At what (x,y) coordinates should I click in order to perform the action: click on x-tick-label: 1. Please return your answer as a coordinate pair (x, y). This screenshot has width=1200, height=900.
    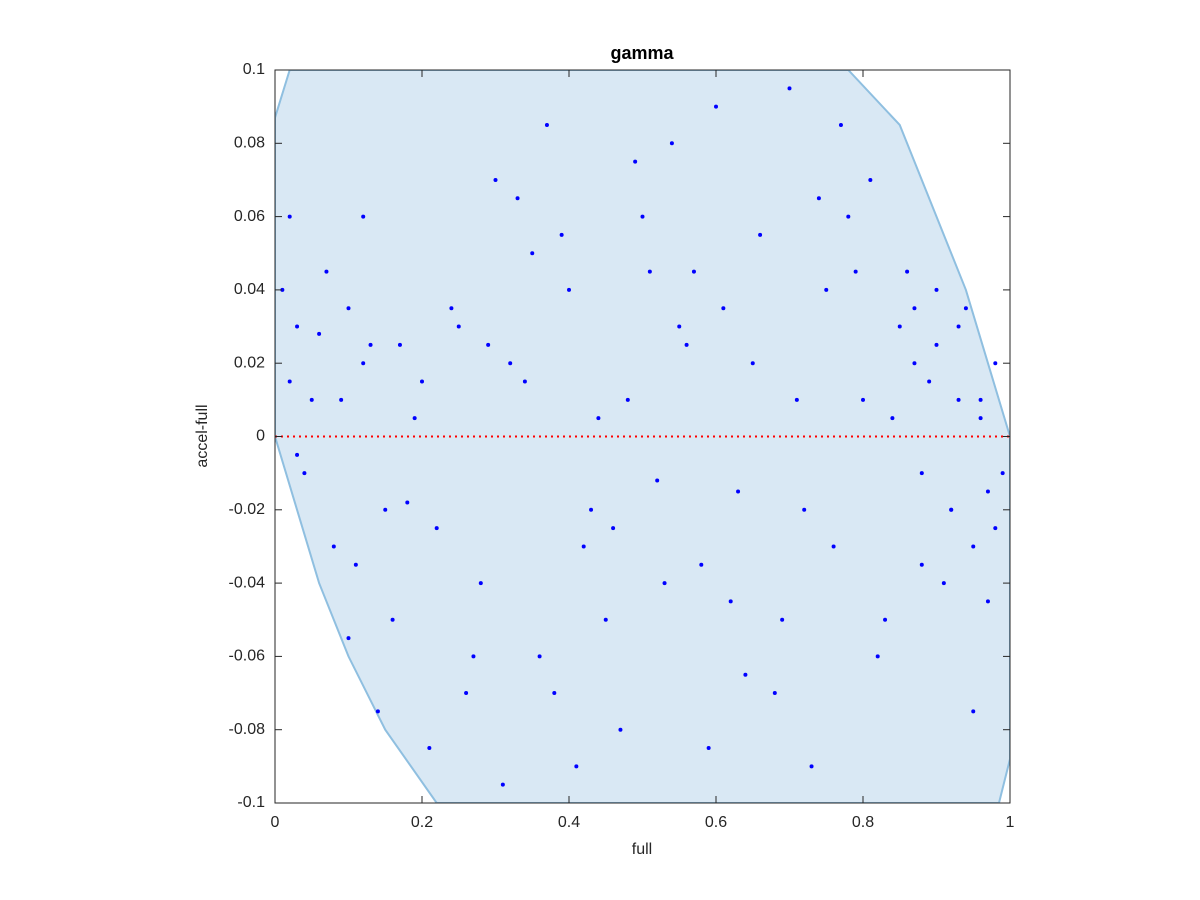
    Looking at the image, I should click on (1010, 822).